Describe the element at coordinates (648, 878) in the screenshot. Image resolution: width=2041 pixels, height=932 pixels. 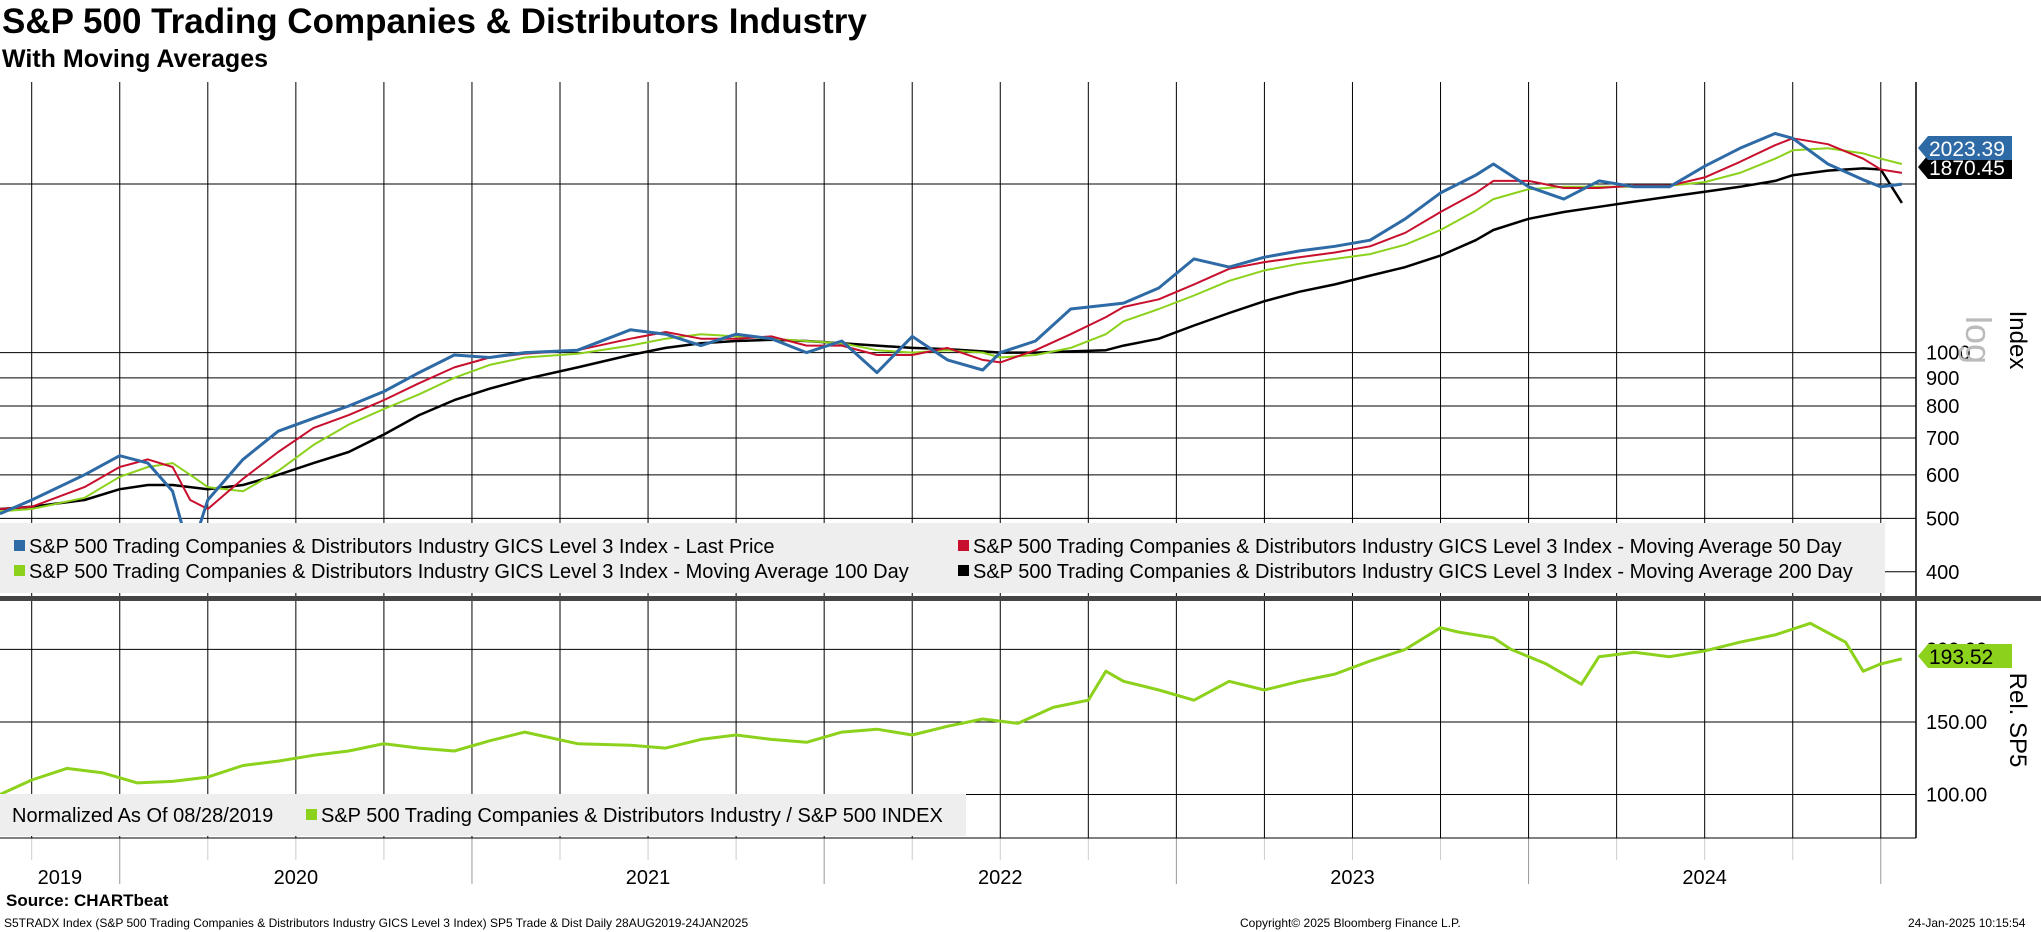
I see `x-tick-label: 2021` at that location.